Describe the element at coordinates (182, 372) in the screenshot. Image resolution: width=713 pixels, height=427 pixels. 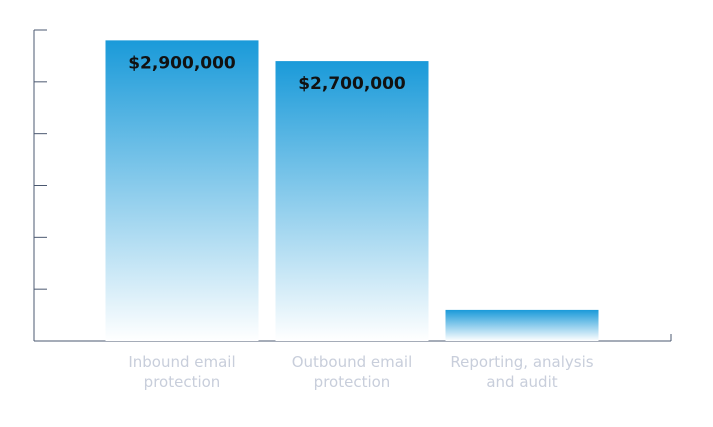
I see `category-label-0: Inbound email protection` at that location.